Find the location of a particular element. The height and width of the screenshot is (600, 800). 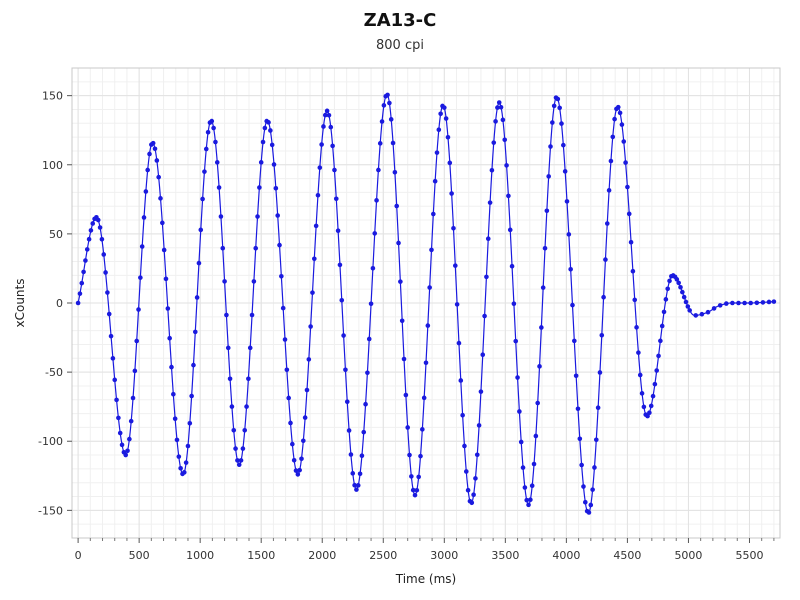

x-tick-label: 3500 is located at coordinates (505, 555).